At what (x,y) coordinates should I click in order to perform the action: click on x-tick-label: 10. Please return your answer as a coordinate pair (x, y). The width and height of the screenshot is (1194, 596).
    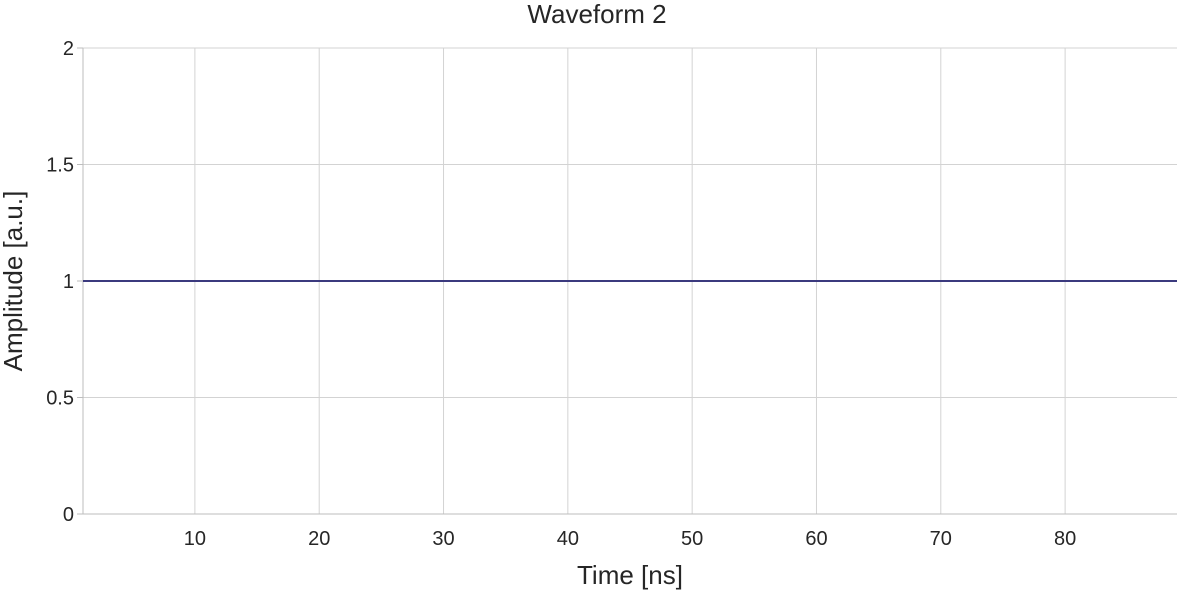
    Looking at the image, I should click on (195, 539).